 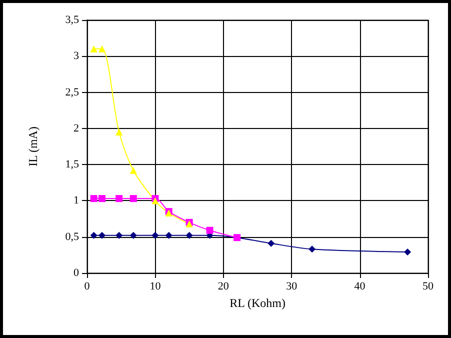 I want to click on y-tick-label: 0,5, so click(x=72, y=236).